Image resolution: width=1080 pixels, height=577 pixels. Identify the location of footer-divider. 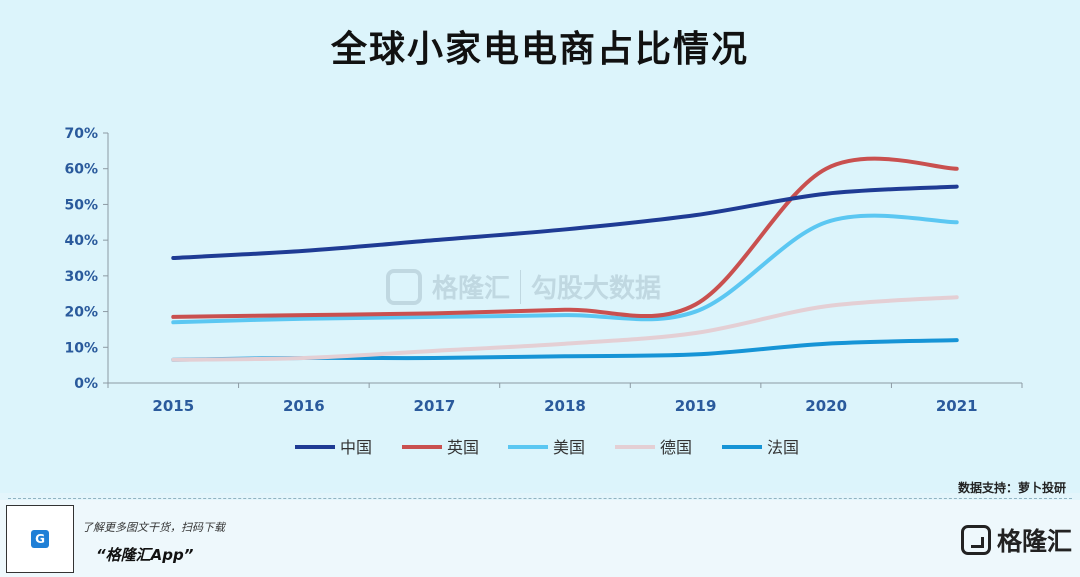
(540, 498).